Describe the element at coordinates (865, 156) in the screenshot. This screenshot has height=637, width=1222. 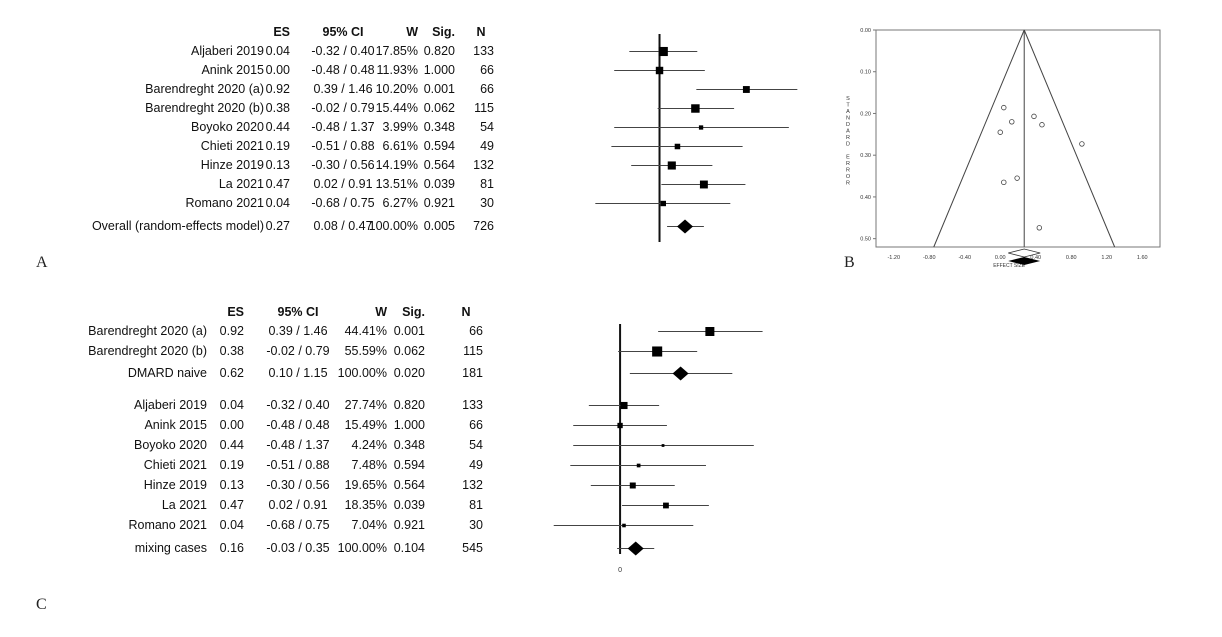
I see `y-tick-label: 0.30` at that location.